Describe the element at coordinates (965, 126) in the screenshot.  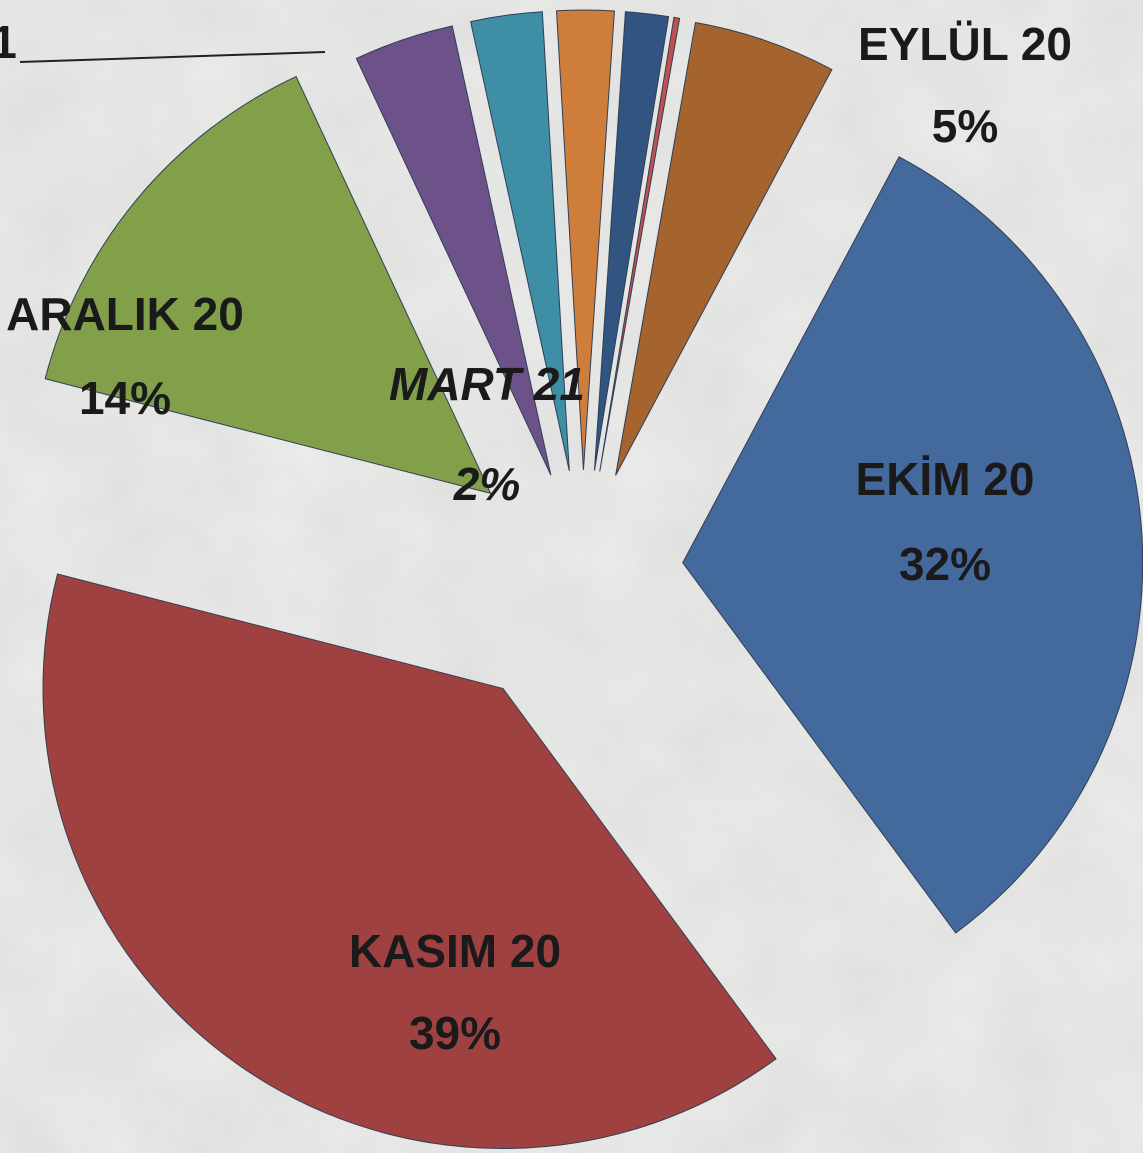
I see `slice-value-label: 5%` at that location.